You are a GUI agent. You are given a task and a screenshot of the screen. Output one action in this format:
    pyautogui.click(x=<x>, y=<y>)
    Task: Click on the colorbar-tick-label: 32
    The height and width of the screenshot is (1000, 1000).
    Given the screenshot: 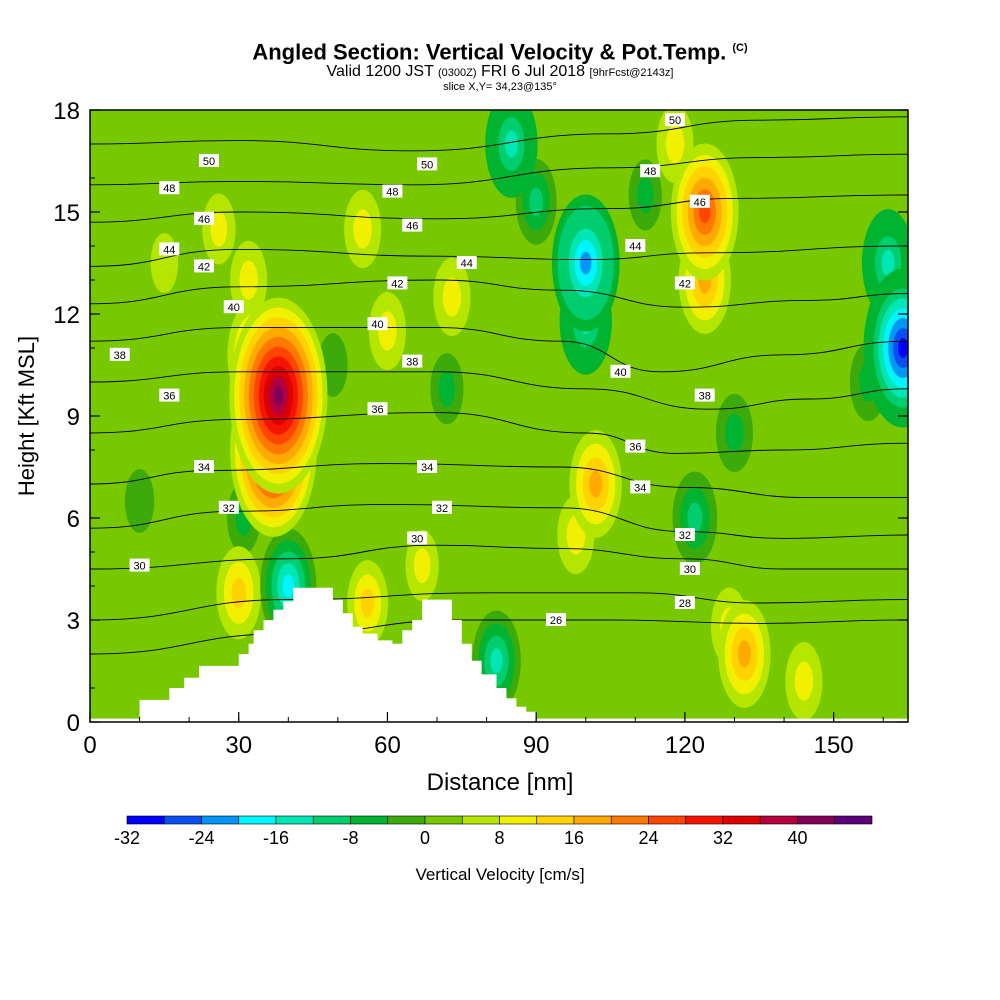 What is the action you would take?
    pyautogui.click(x=723, y=838)
    